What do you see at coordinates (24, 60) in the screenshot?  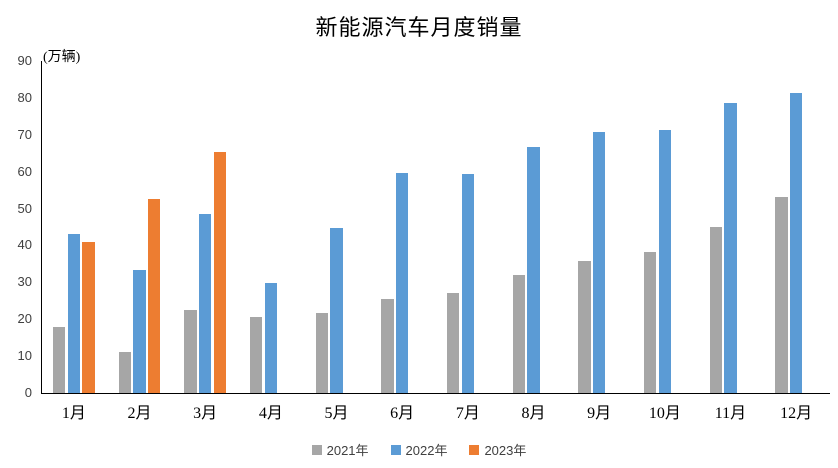 I see `y-axis-tick-label: 90` at bounding box center [24, 60].